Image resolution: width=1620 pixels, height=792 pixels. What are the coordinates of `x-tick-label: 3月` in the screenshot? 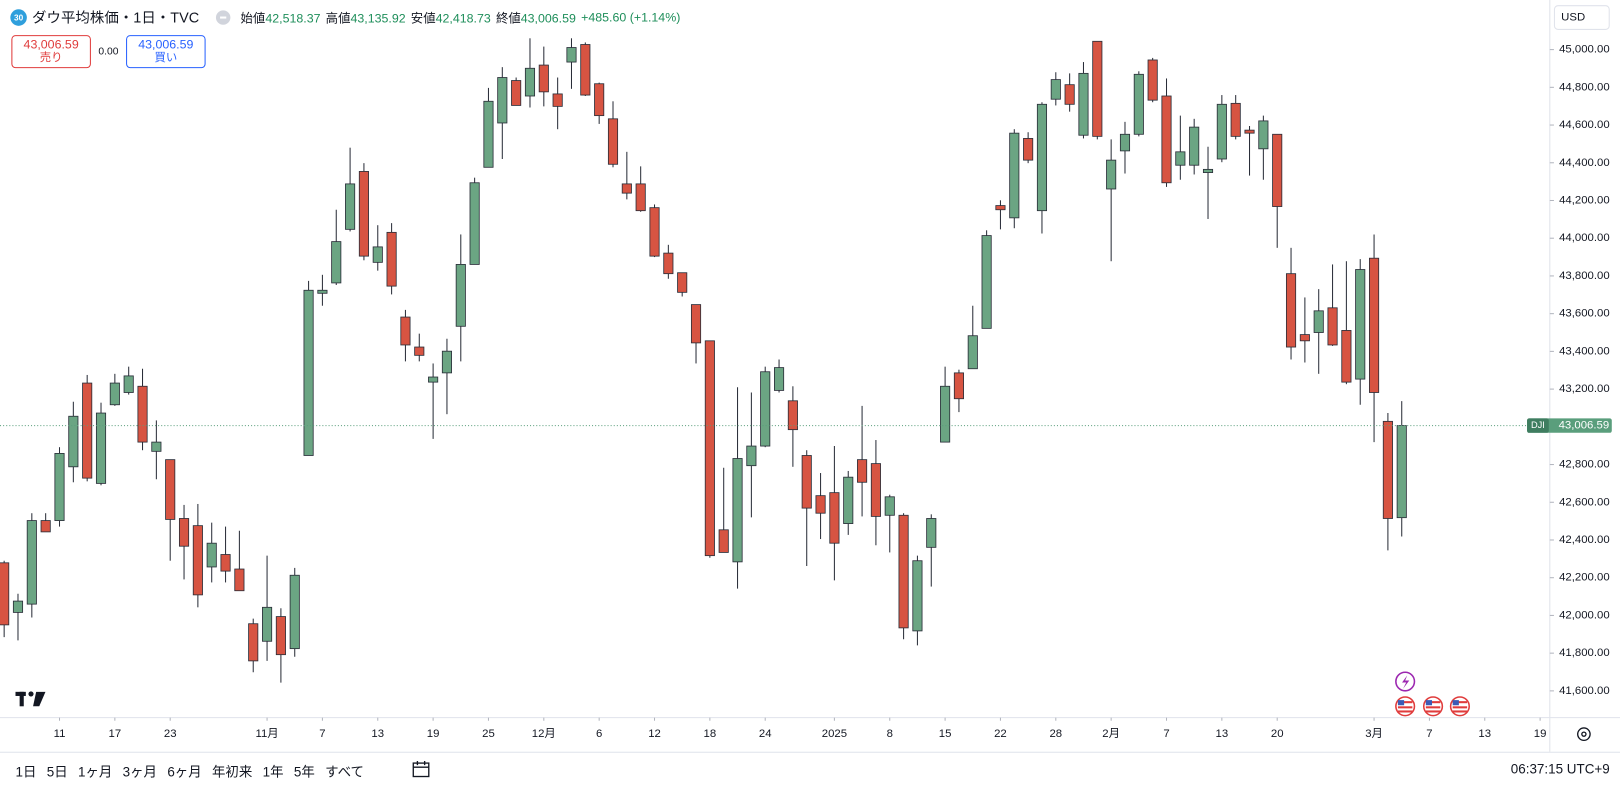 It's located at (1374, 734).